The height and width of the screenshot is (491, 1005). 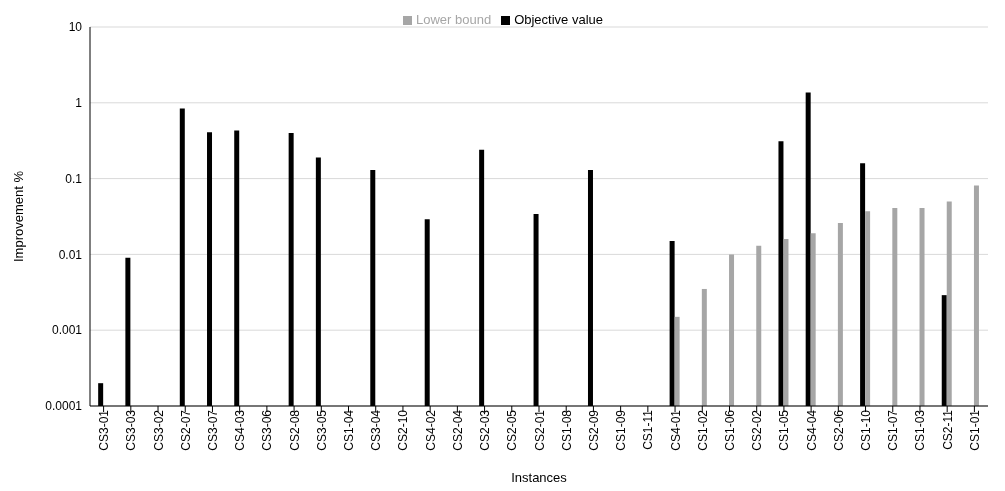 I want to click on x-tick-label: CS1-02, so click(x=702, y=430).